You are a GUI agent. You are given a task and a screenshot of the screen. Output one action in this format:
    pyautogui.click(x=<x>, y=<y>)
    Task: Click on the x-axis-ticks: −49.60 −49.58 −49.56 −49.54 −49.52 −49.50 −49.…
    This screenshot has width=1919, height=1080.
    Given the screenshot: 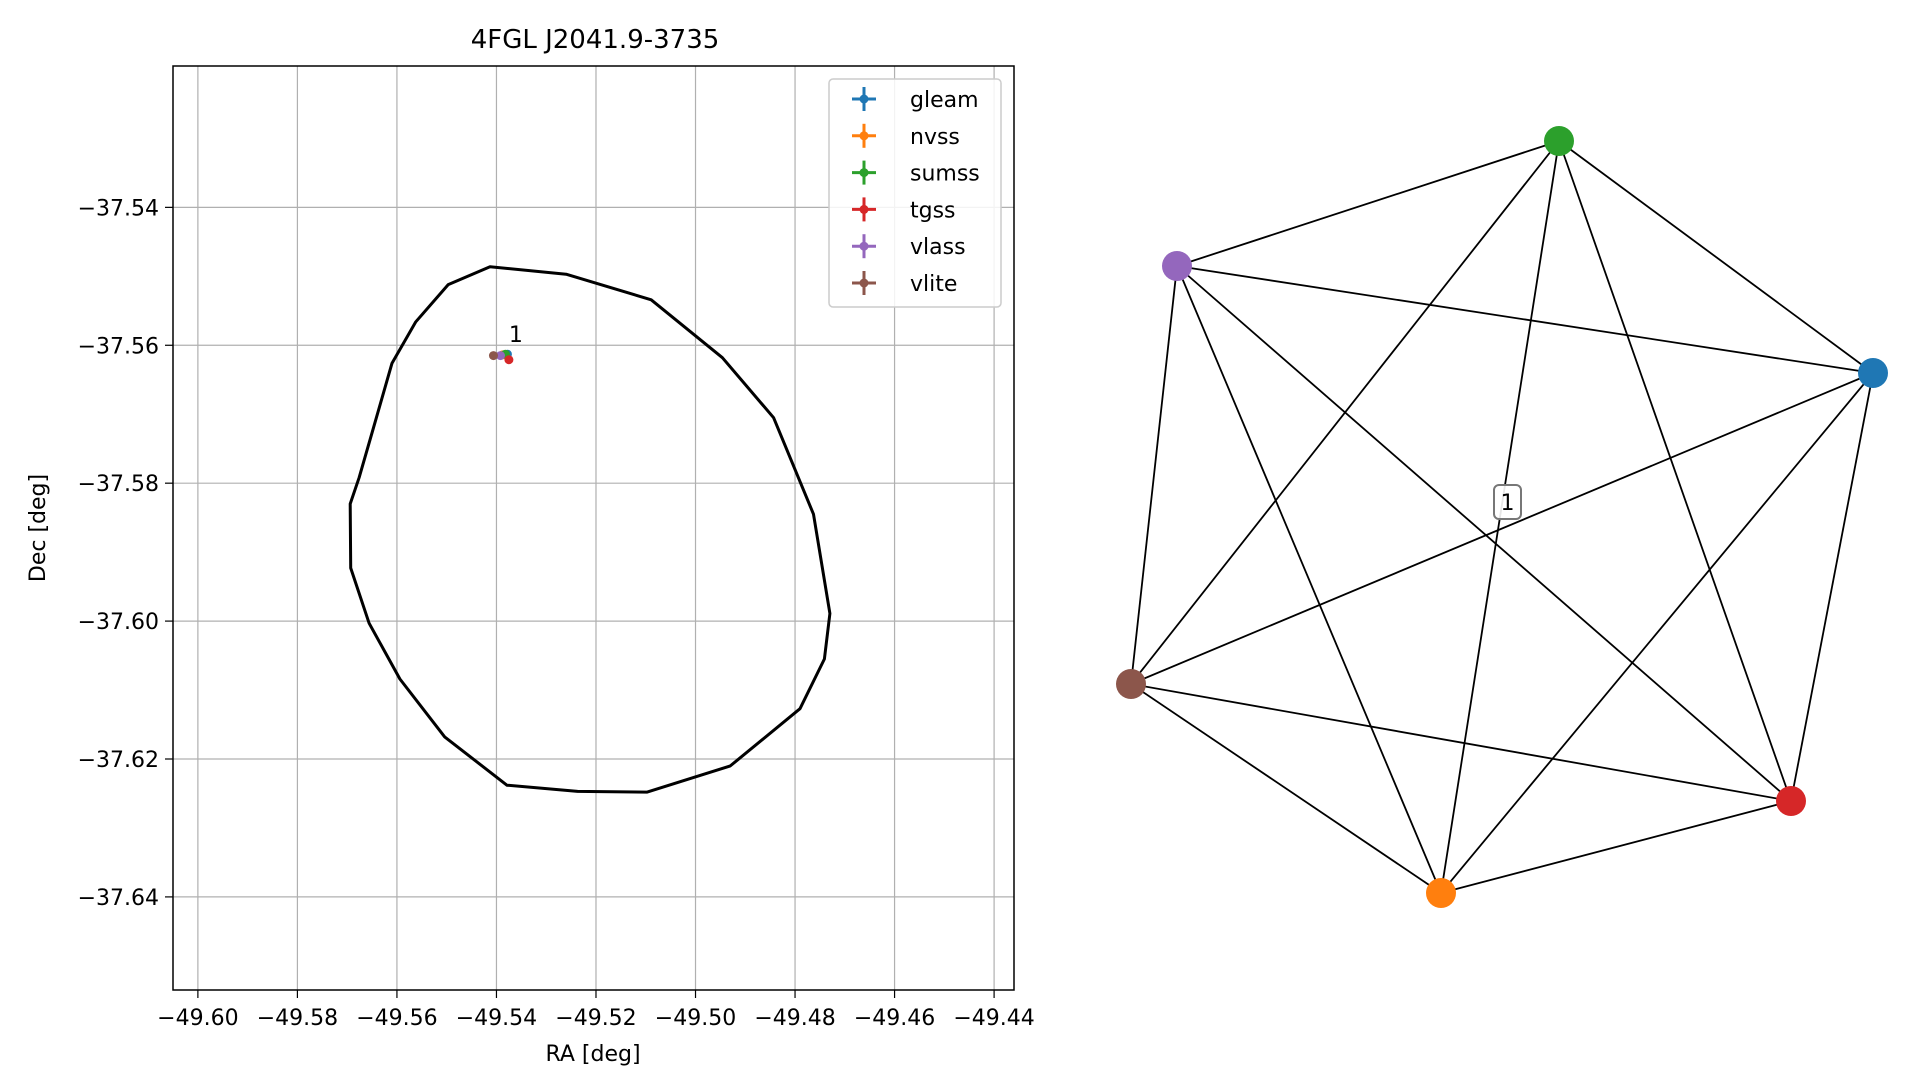 What is the action you would take?
    pyautogui.click(x=596, y=1010)
    